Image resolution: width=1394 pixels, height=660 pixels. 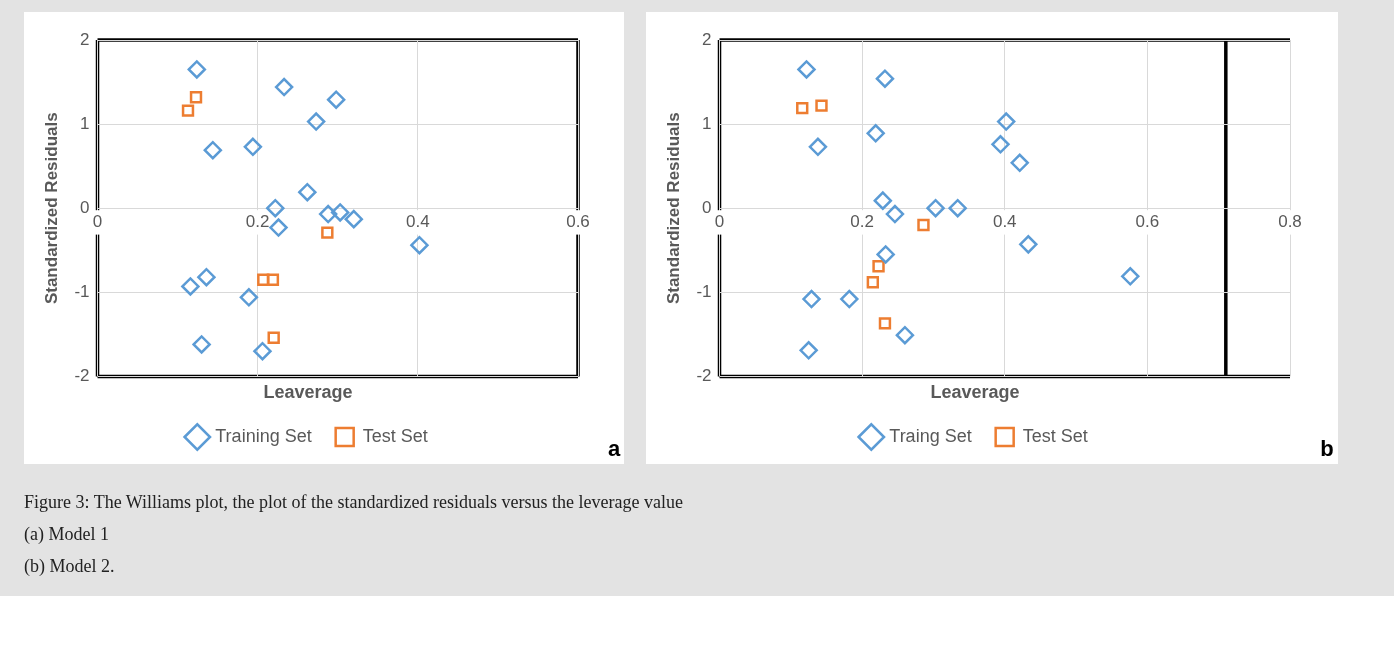 I want to click on x-tick-label: 0, so click(x=720, y=222).